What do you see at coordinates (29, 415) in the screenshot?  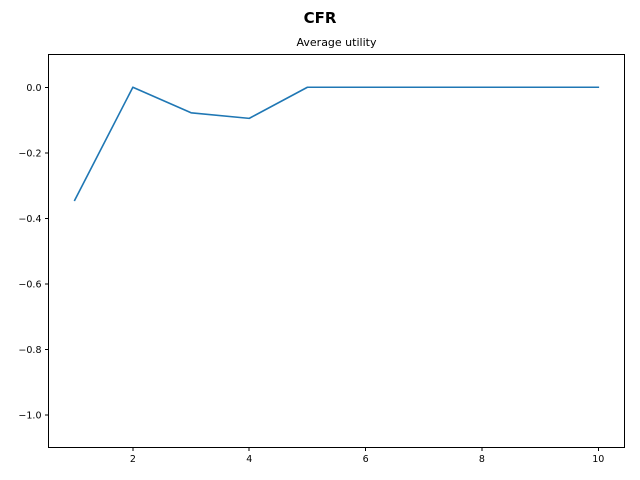 I see `y-tick-label: −1.0` at bounding box center [29, 415].